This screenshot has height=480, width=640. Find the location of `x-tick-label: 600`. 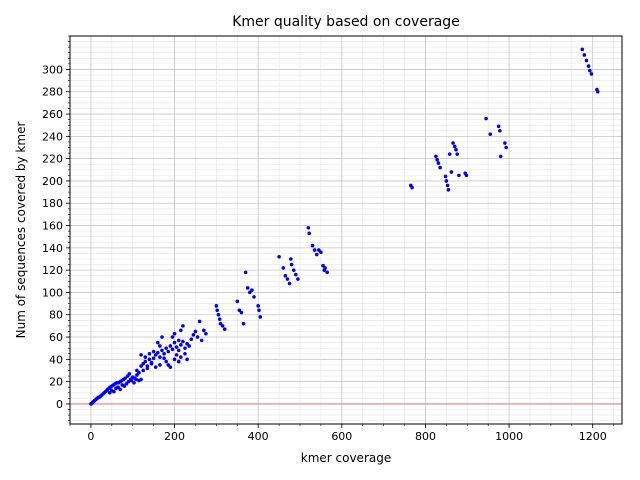

x-tick-label: 600 is located at coordinates (341, 436).